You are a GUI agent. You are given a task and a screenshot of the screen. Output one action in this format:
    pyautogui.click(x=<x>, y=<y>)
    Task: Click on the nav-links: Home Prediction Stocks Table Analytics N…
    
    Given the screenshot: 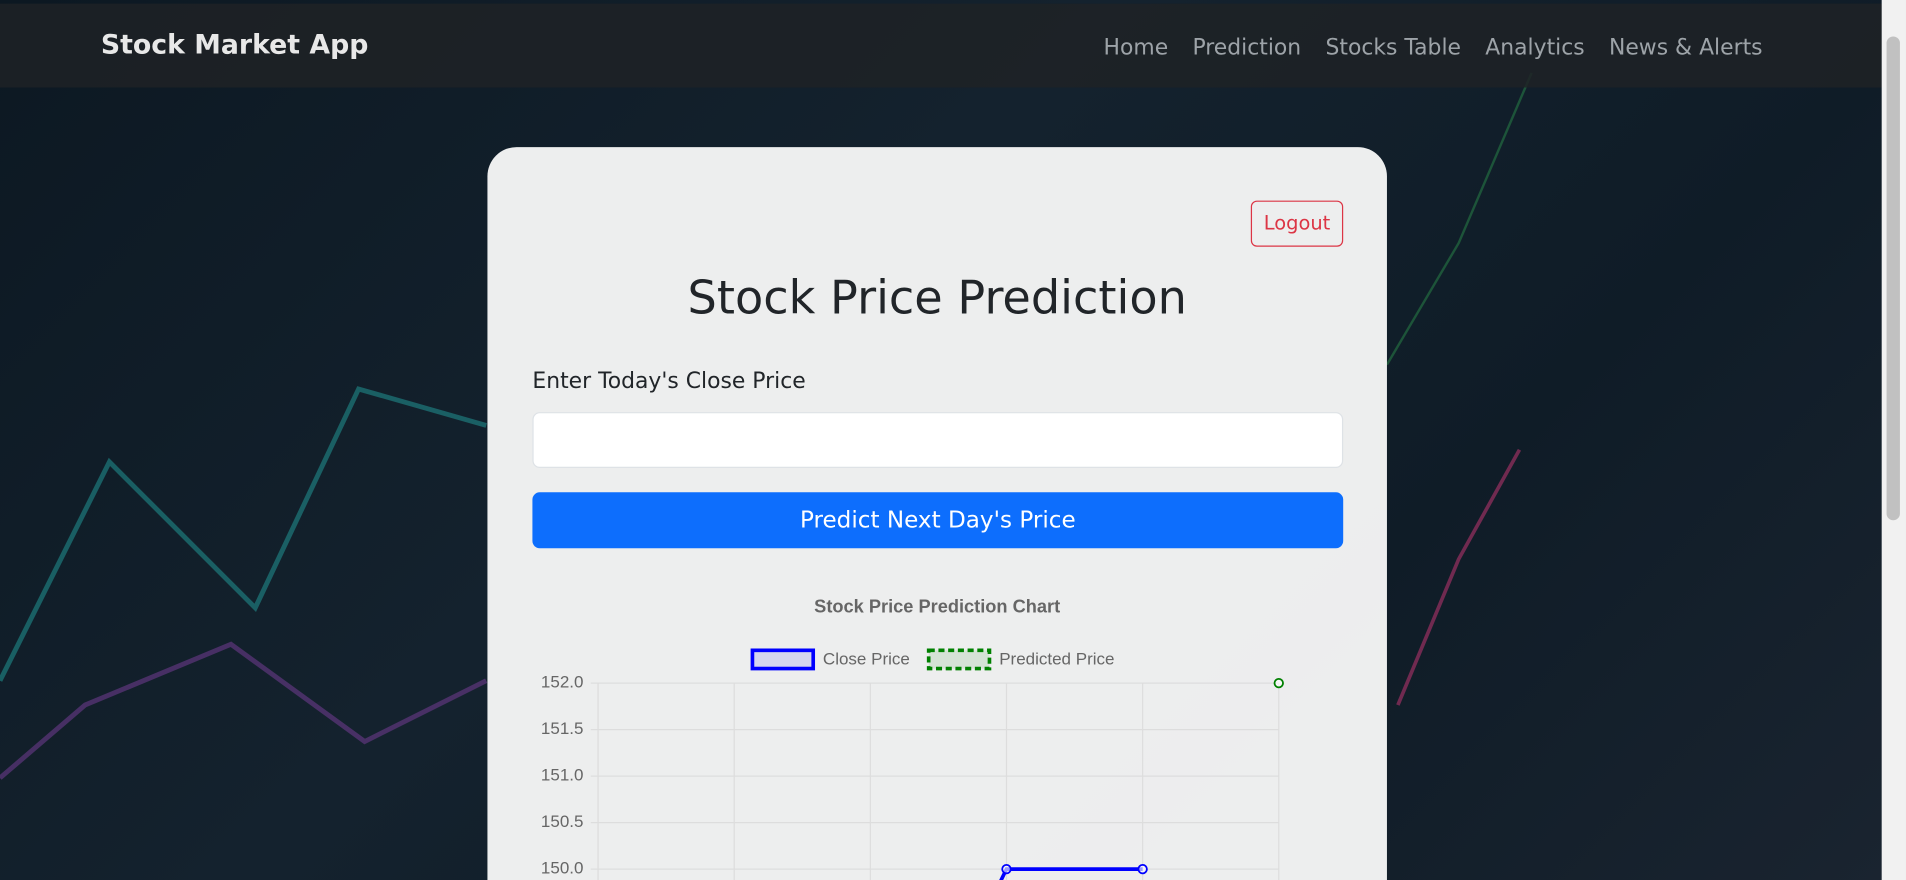 What is the action you would take?
    pyautogui.click(x=1433, y=48)
    